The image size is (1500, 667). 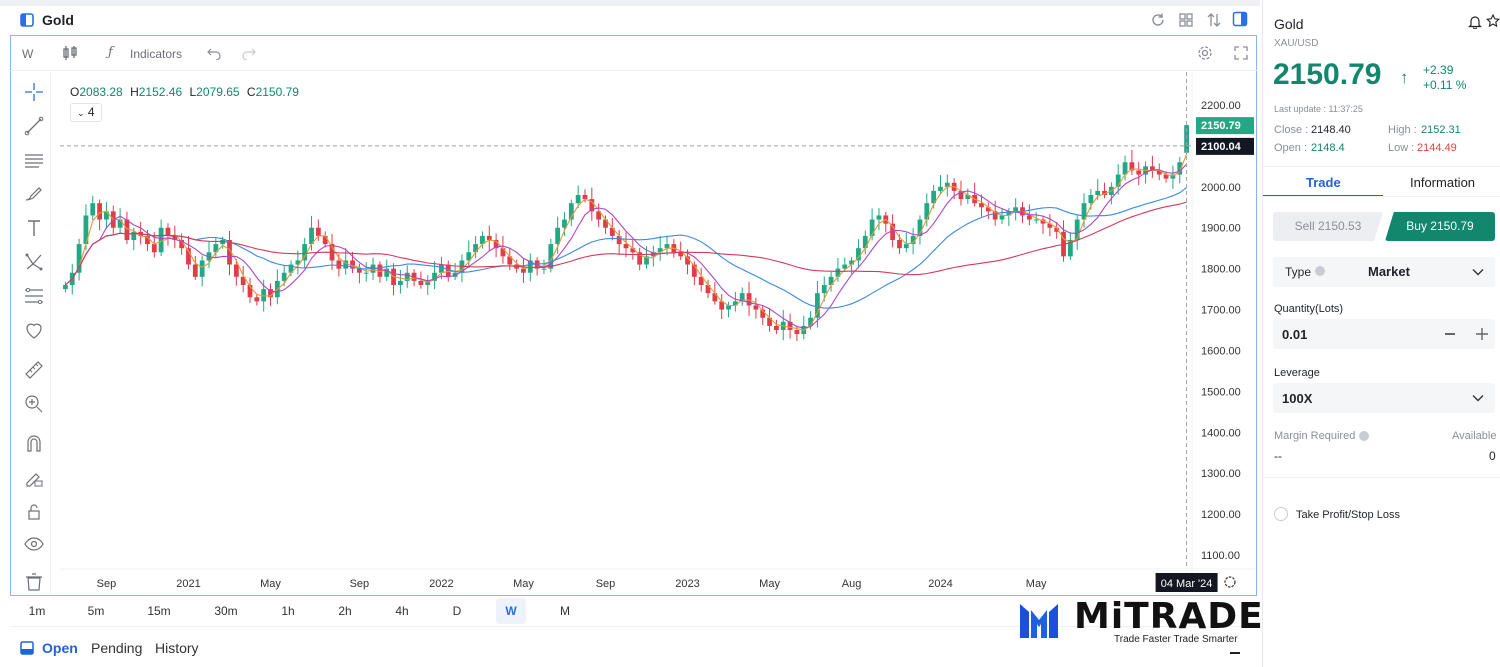 What do you see at coordinates (177, 648) in the screenshot?
I see `tab-history: History` at bounding box center [177, 648].